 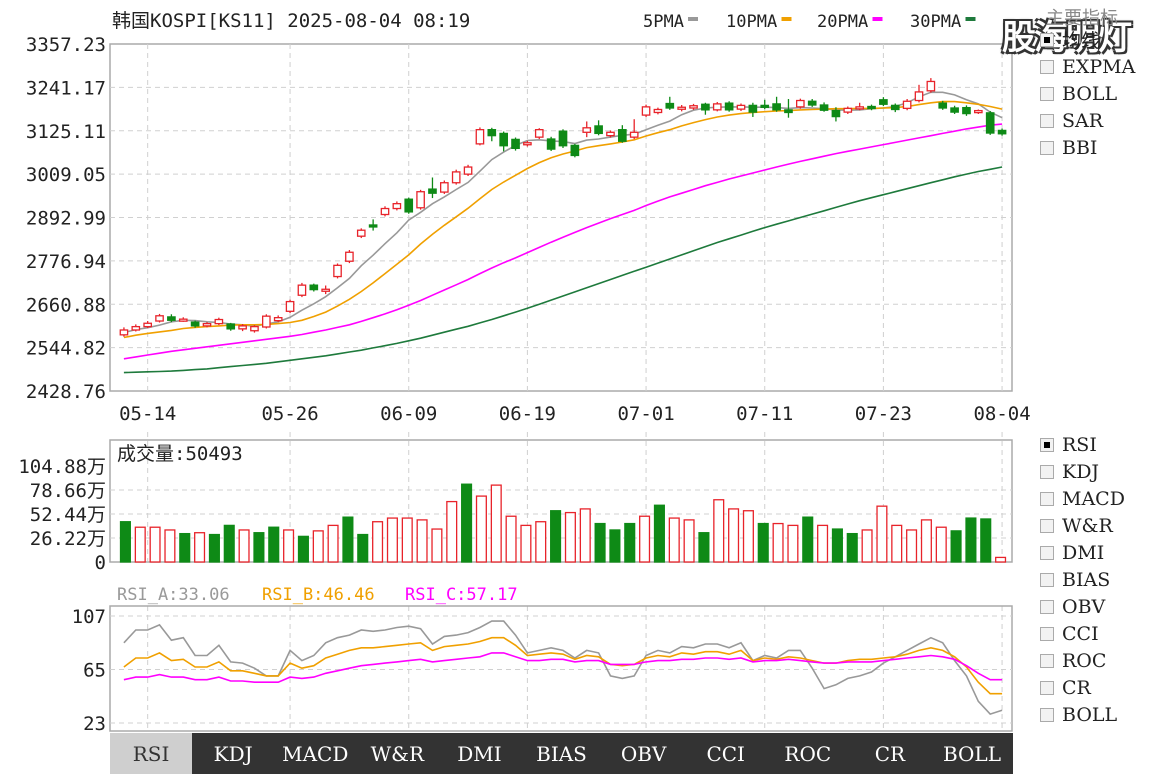 I want to click on sub-indicator-panel: RSI KDJ MACD W&R DMI BIAS OBV CCI ROC CR BOLL, so click(x=1082, y=579).